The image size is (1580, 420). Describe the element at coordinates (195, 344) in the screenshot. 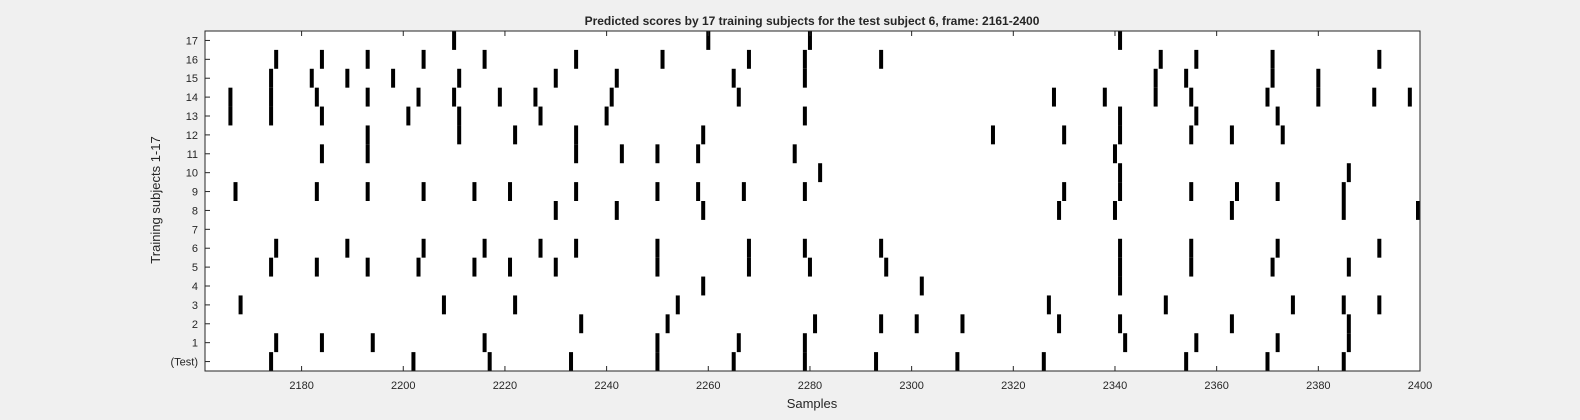

I see `y-tick-label: 1` at that location.